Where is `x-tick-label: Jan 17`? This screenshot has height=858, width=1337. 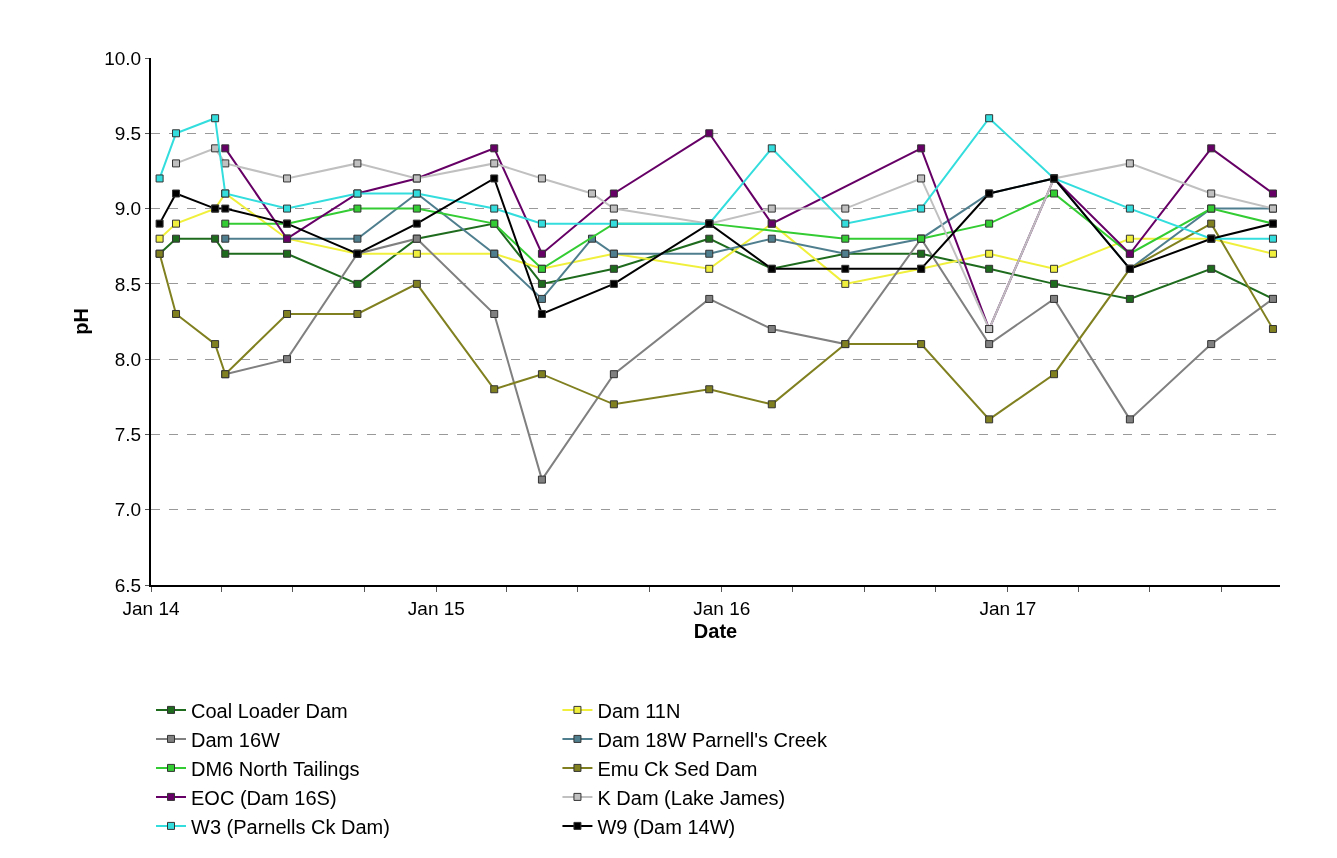 x-tick-label: Jan 17 is located at coordinates (1008, 608).